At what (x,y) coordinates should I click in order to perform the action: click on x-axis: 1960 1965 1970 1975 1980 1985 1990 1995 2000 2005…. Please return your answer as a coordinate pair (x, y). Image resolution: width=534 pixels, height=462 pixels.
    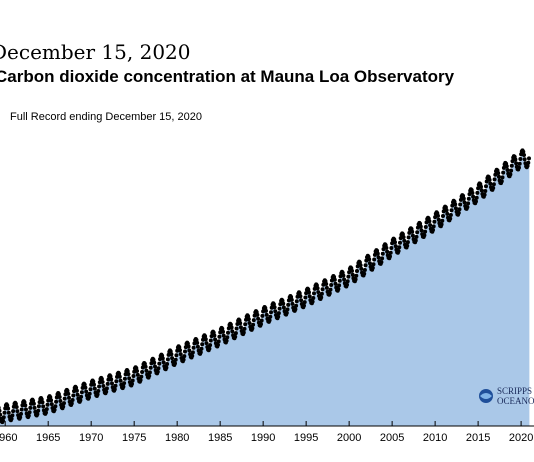
    Looking at the image, I should click on (267, 432).